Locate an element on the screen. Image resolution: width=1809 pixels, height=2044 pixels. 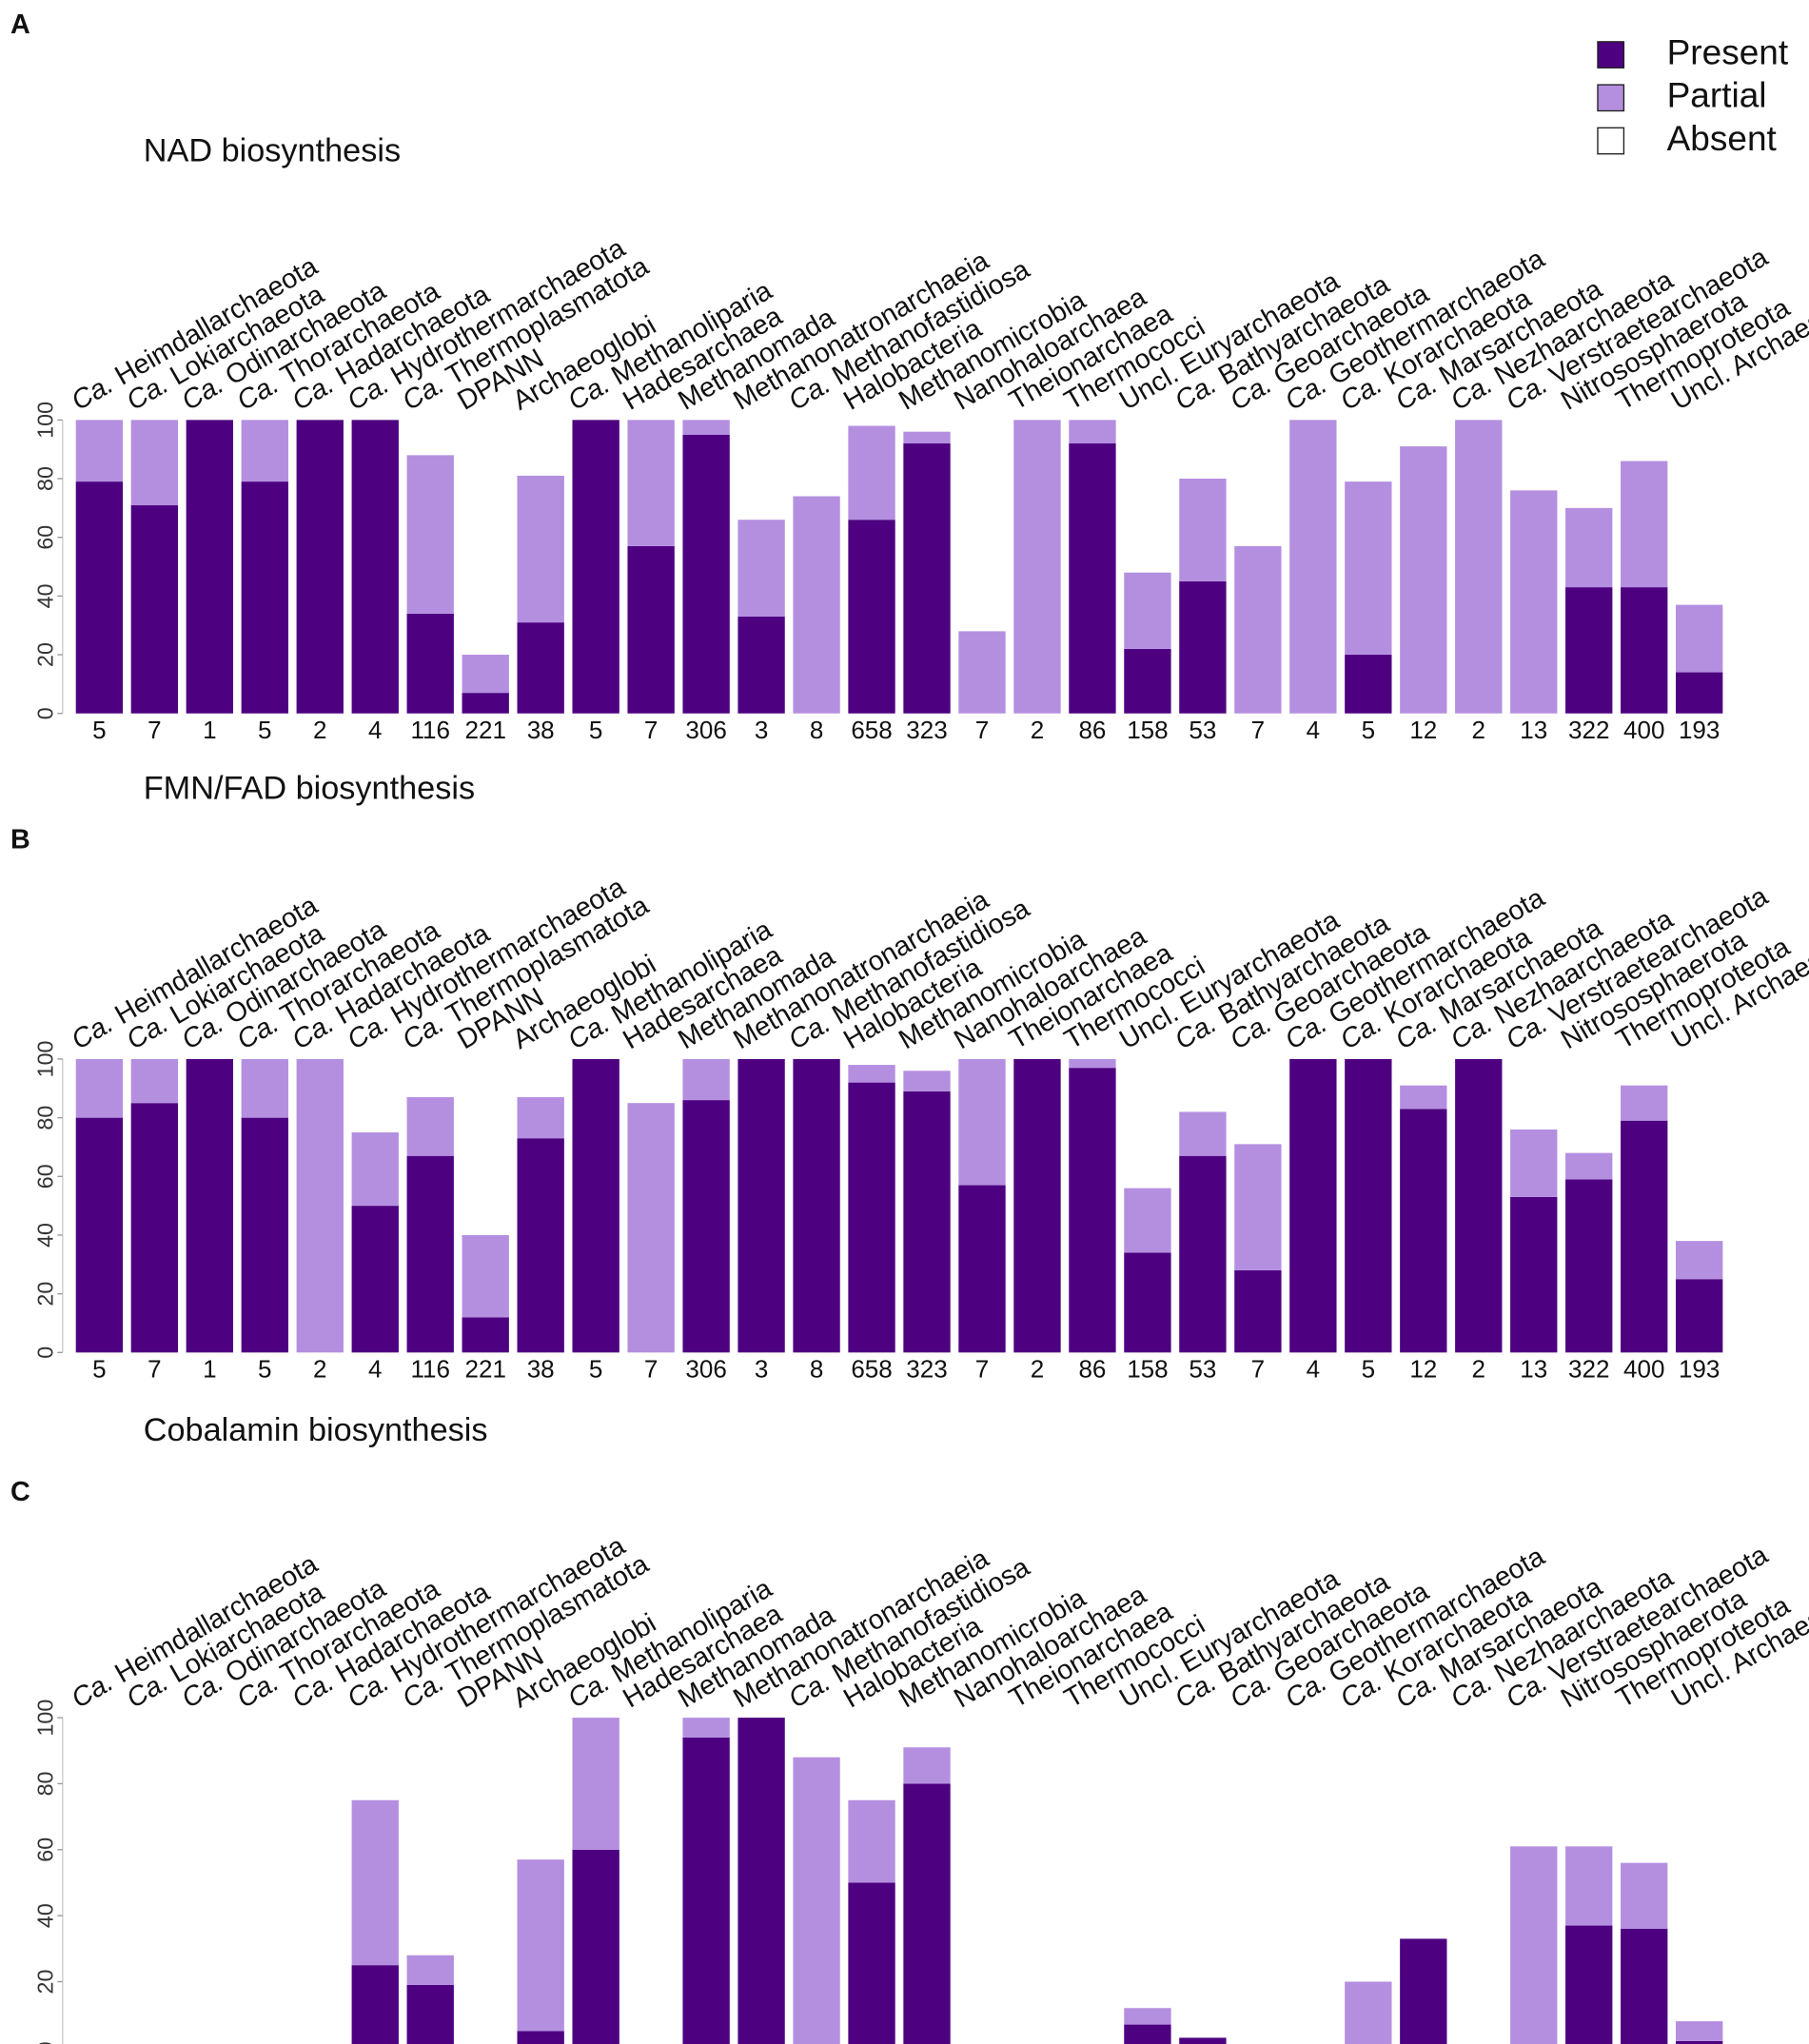
legend-label: Absent is located at coordinates (1722, 139).